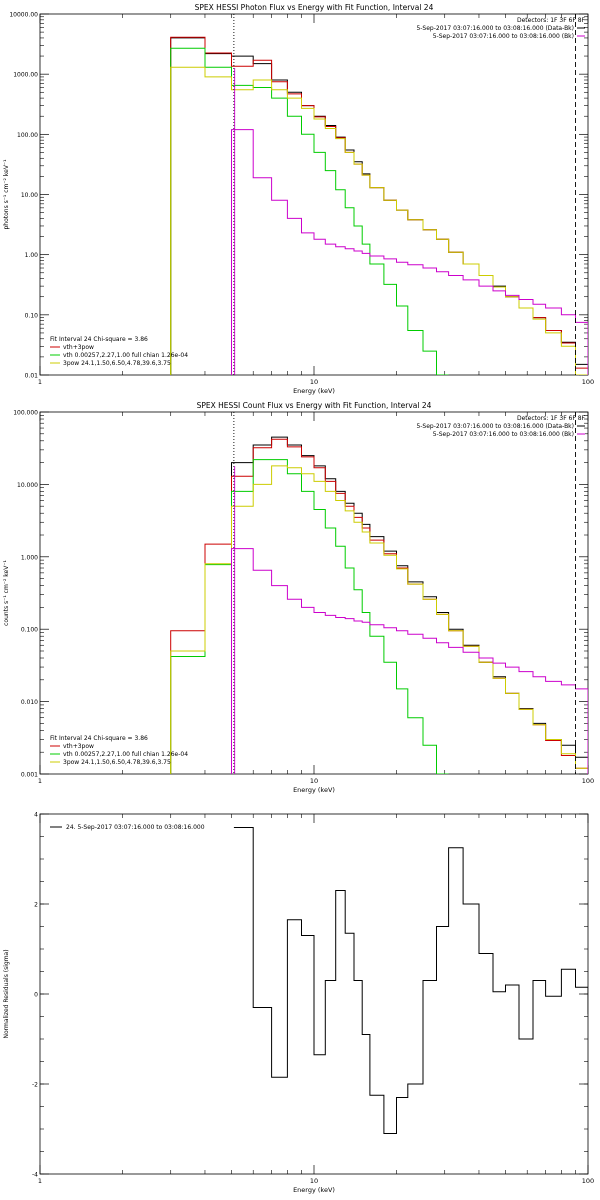  I want to click on y-tick-label: 100.00, so click(27, 135).